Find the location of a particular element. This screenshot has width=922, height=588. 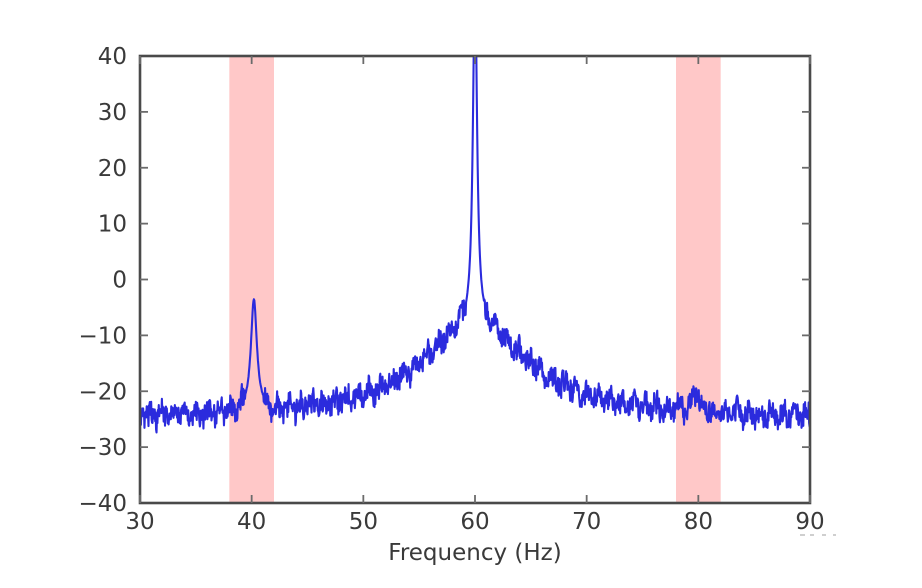

band-40hz is located at coordinates (251, 279).